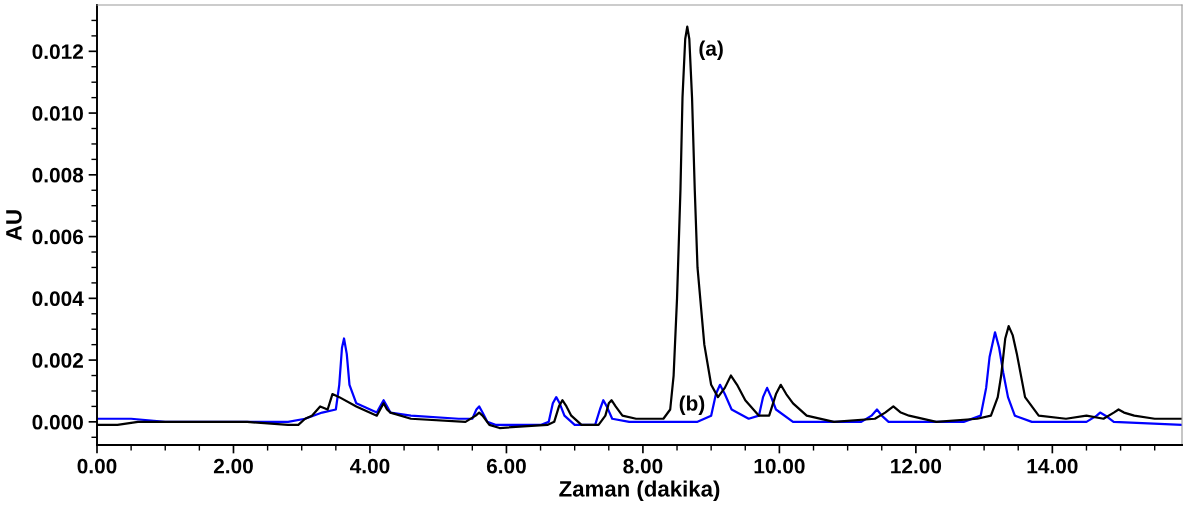 Image resolution: width=1189 pixels, height=513 pixels. Describe the element at coordinates (916, 466) in the screenshot. I see `x-tick-label: 12.00` at that location.